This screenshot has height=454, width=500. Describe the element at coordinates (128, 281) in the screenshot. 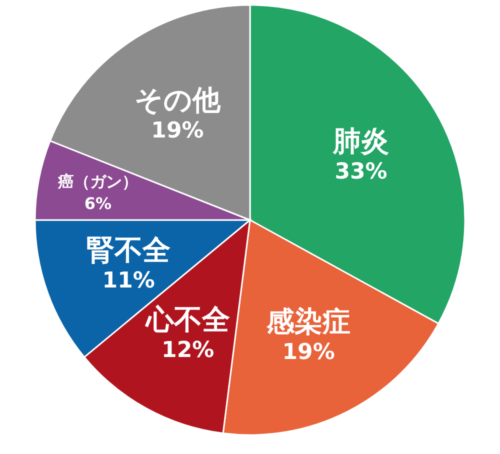

I see `data-label: 11%` at that location.